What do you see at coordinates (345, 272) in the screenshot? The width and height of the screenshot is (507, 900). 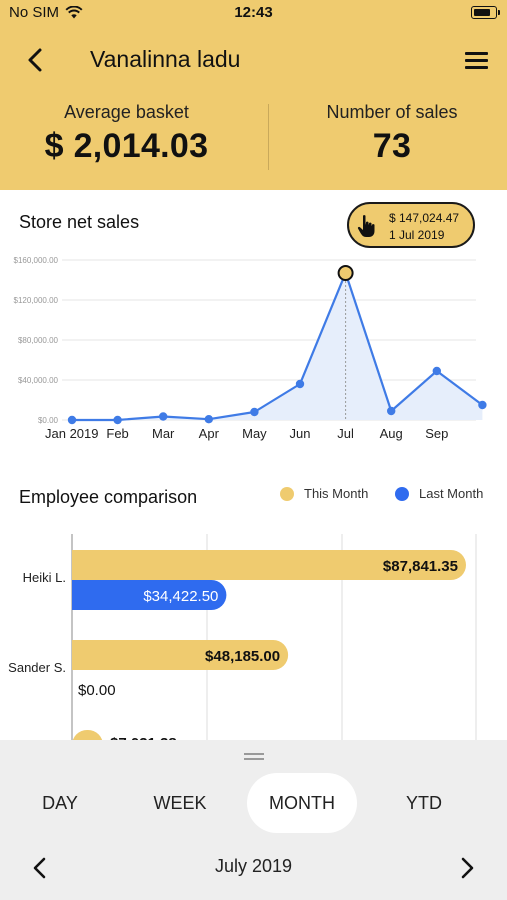 I see `highlighted-point` at bounding box center [345, 272].